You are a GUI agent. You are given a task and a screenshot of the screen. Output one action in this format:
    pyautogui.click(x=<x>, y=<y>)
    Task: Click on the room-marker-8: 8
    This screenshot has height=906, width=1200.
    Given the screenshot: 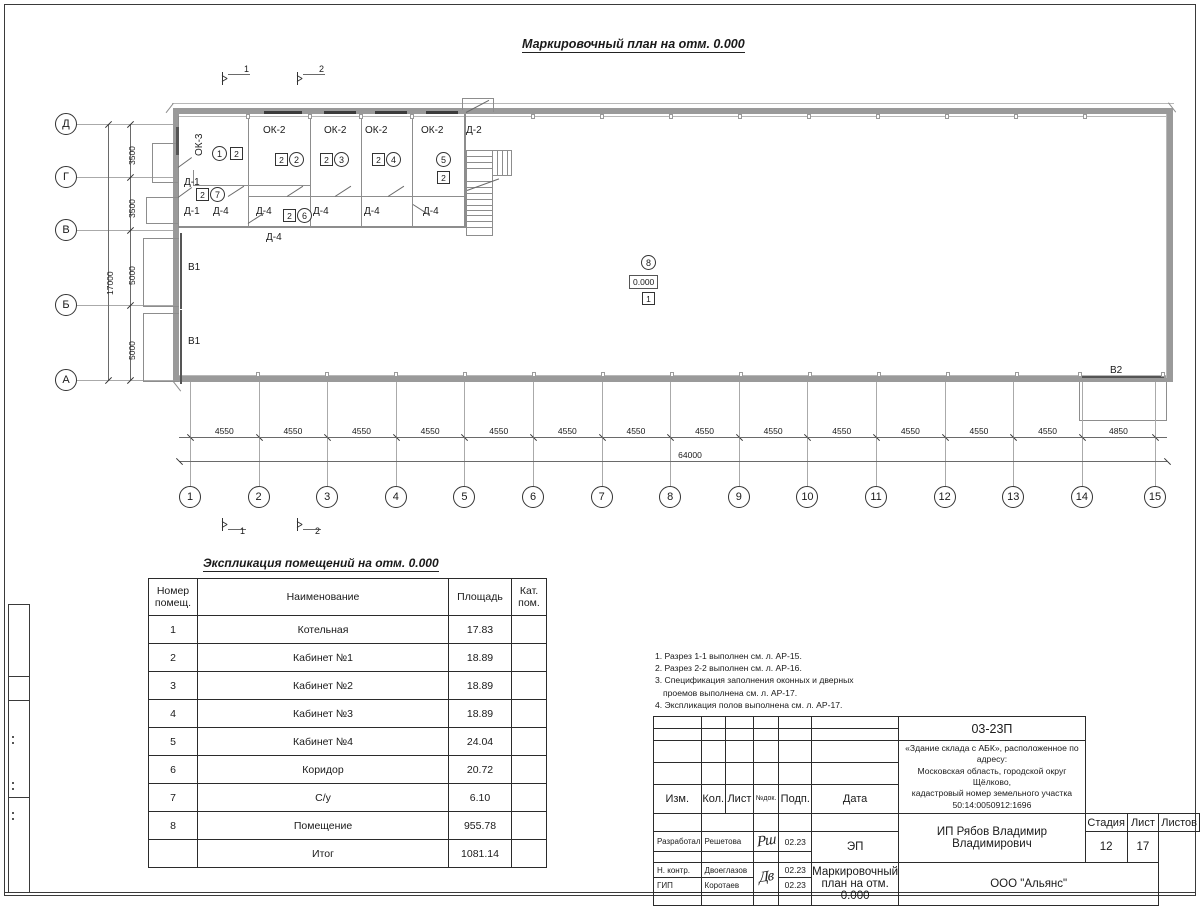 What is the action you would take?
    pyautogui.click(x=648, y=262)
    